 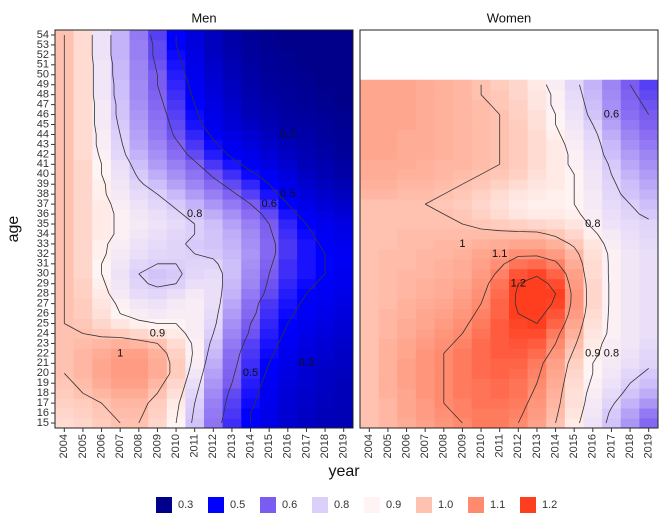 I want to click on y-tick-label: 22, so click(x=43, y=353).